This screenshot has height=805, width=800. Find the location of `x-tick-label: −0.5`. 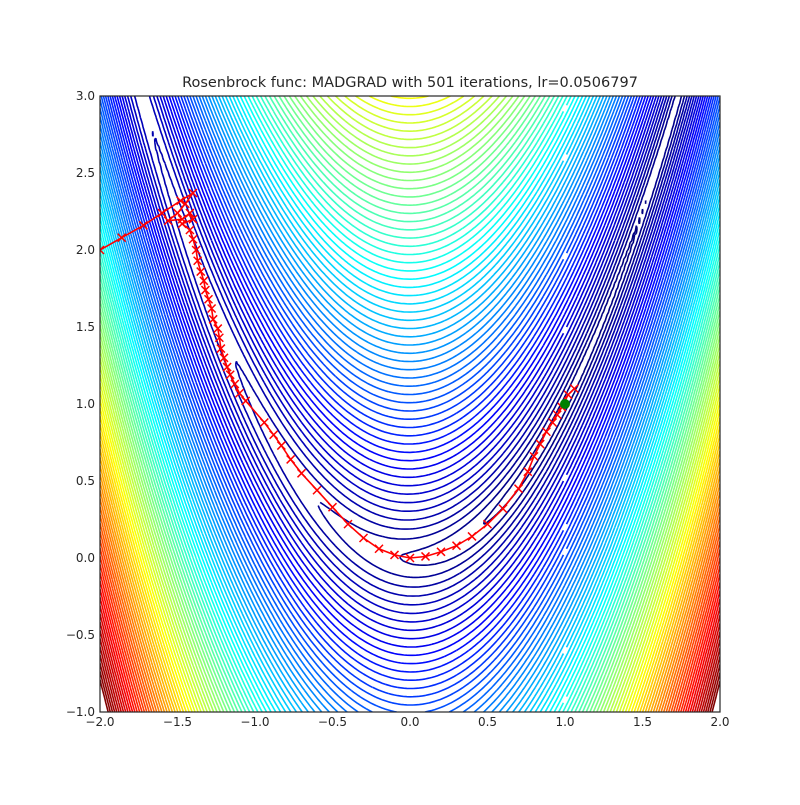

x-tick-label: −0.5 is located at coordinates (332, 722).